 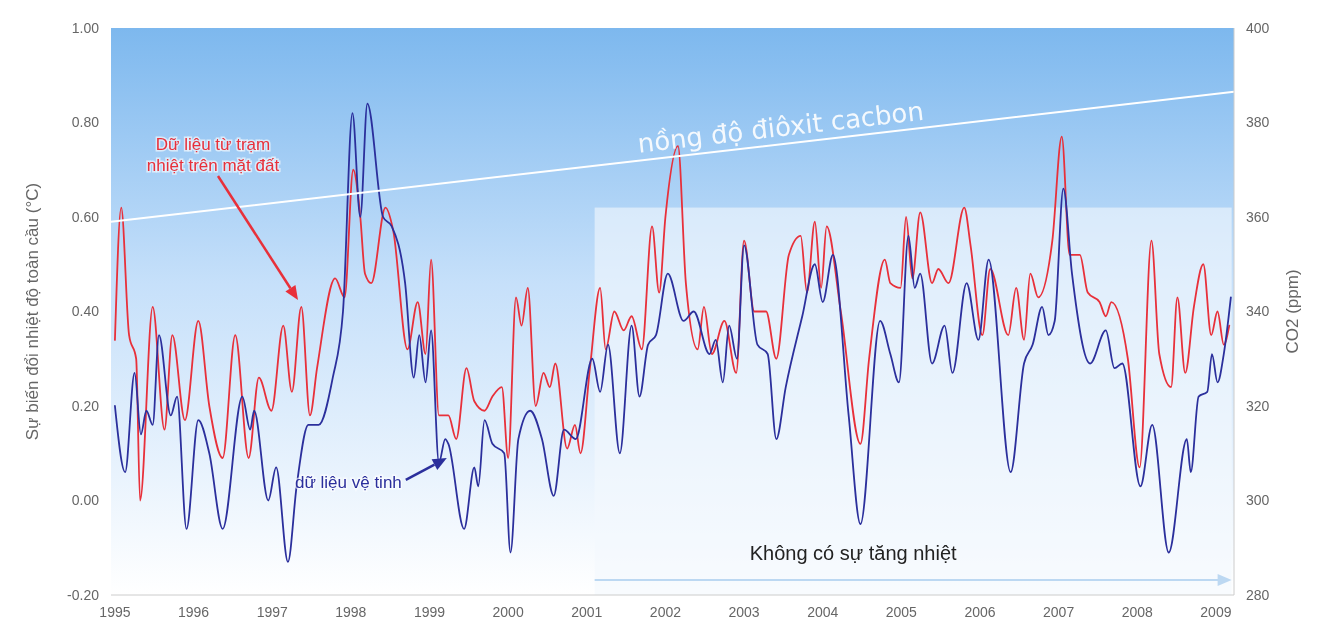 I want to click on x-tick-label: 2007, so click(x=1059, y=612).